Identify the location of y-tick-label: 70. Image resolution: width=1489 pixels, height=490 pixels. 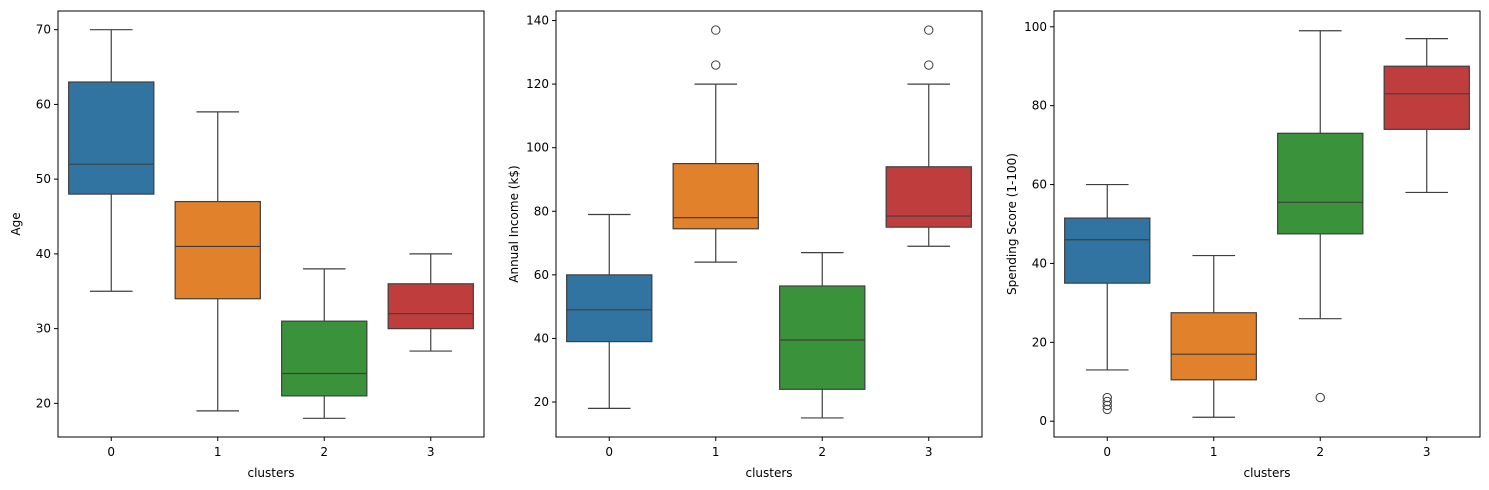
(43, 30).